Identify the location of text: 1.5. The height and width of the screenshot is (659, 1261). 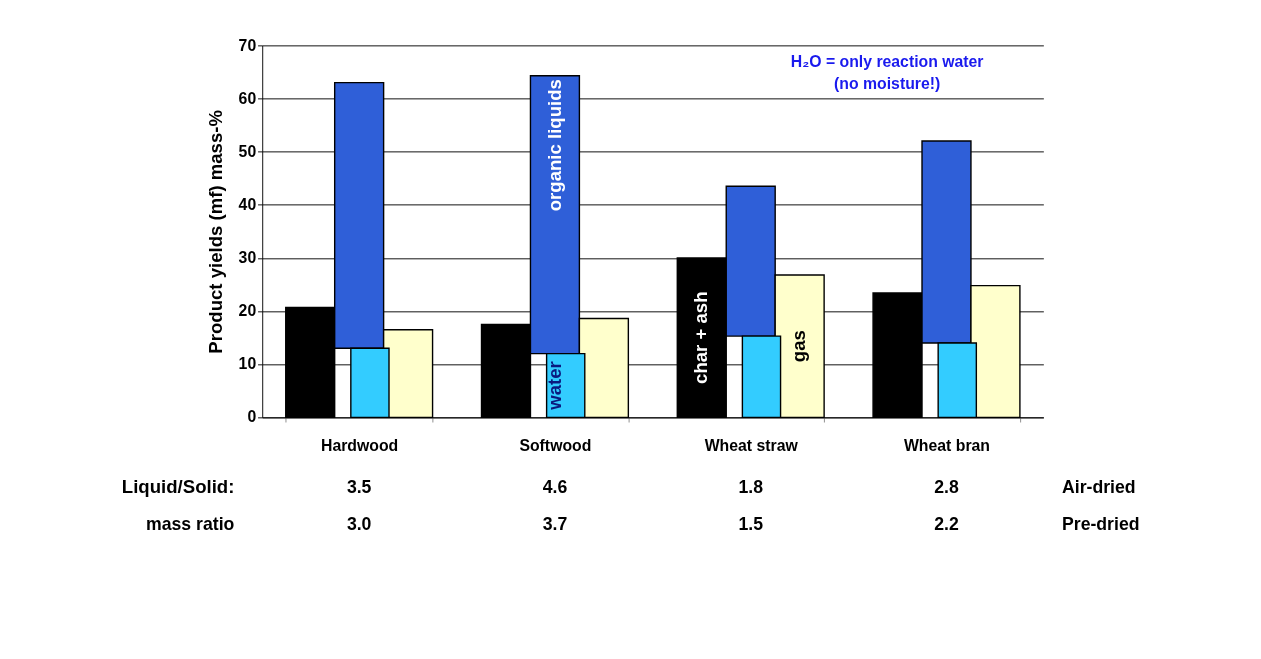
(751, 523).